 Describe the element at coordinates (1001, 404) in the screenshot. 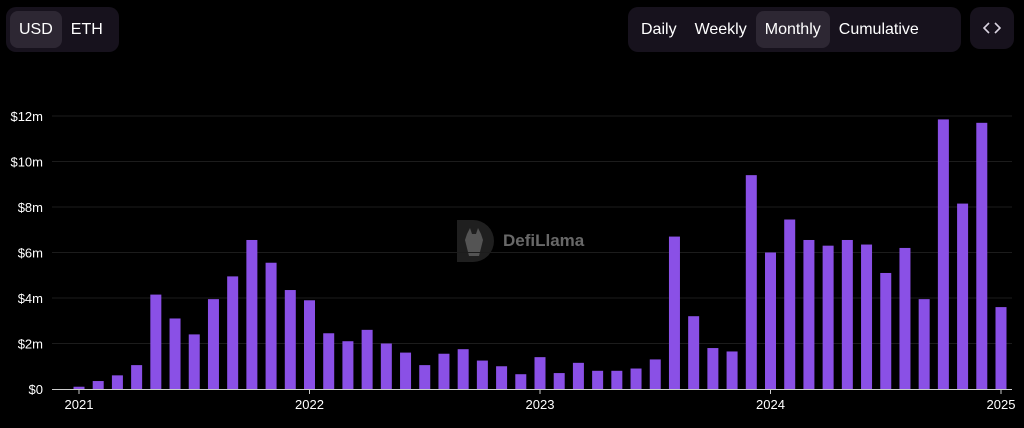

I see `x-tick-label: 2025` at that location.